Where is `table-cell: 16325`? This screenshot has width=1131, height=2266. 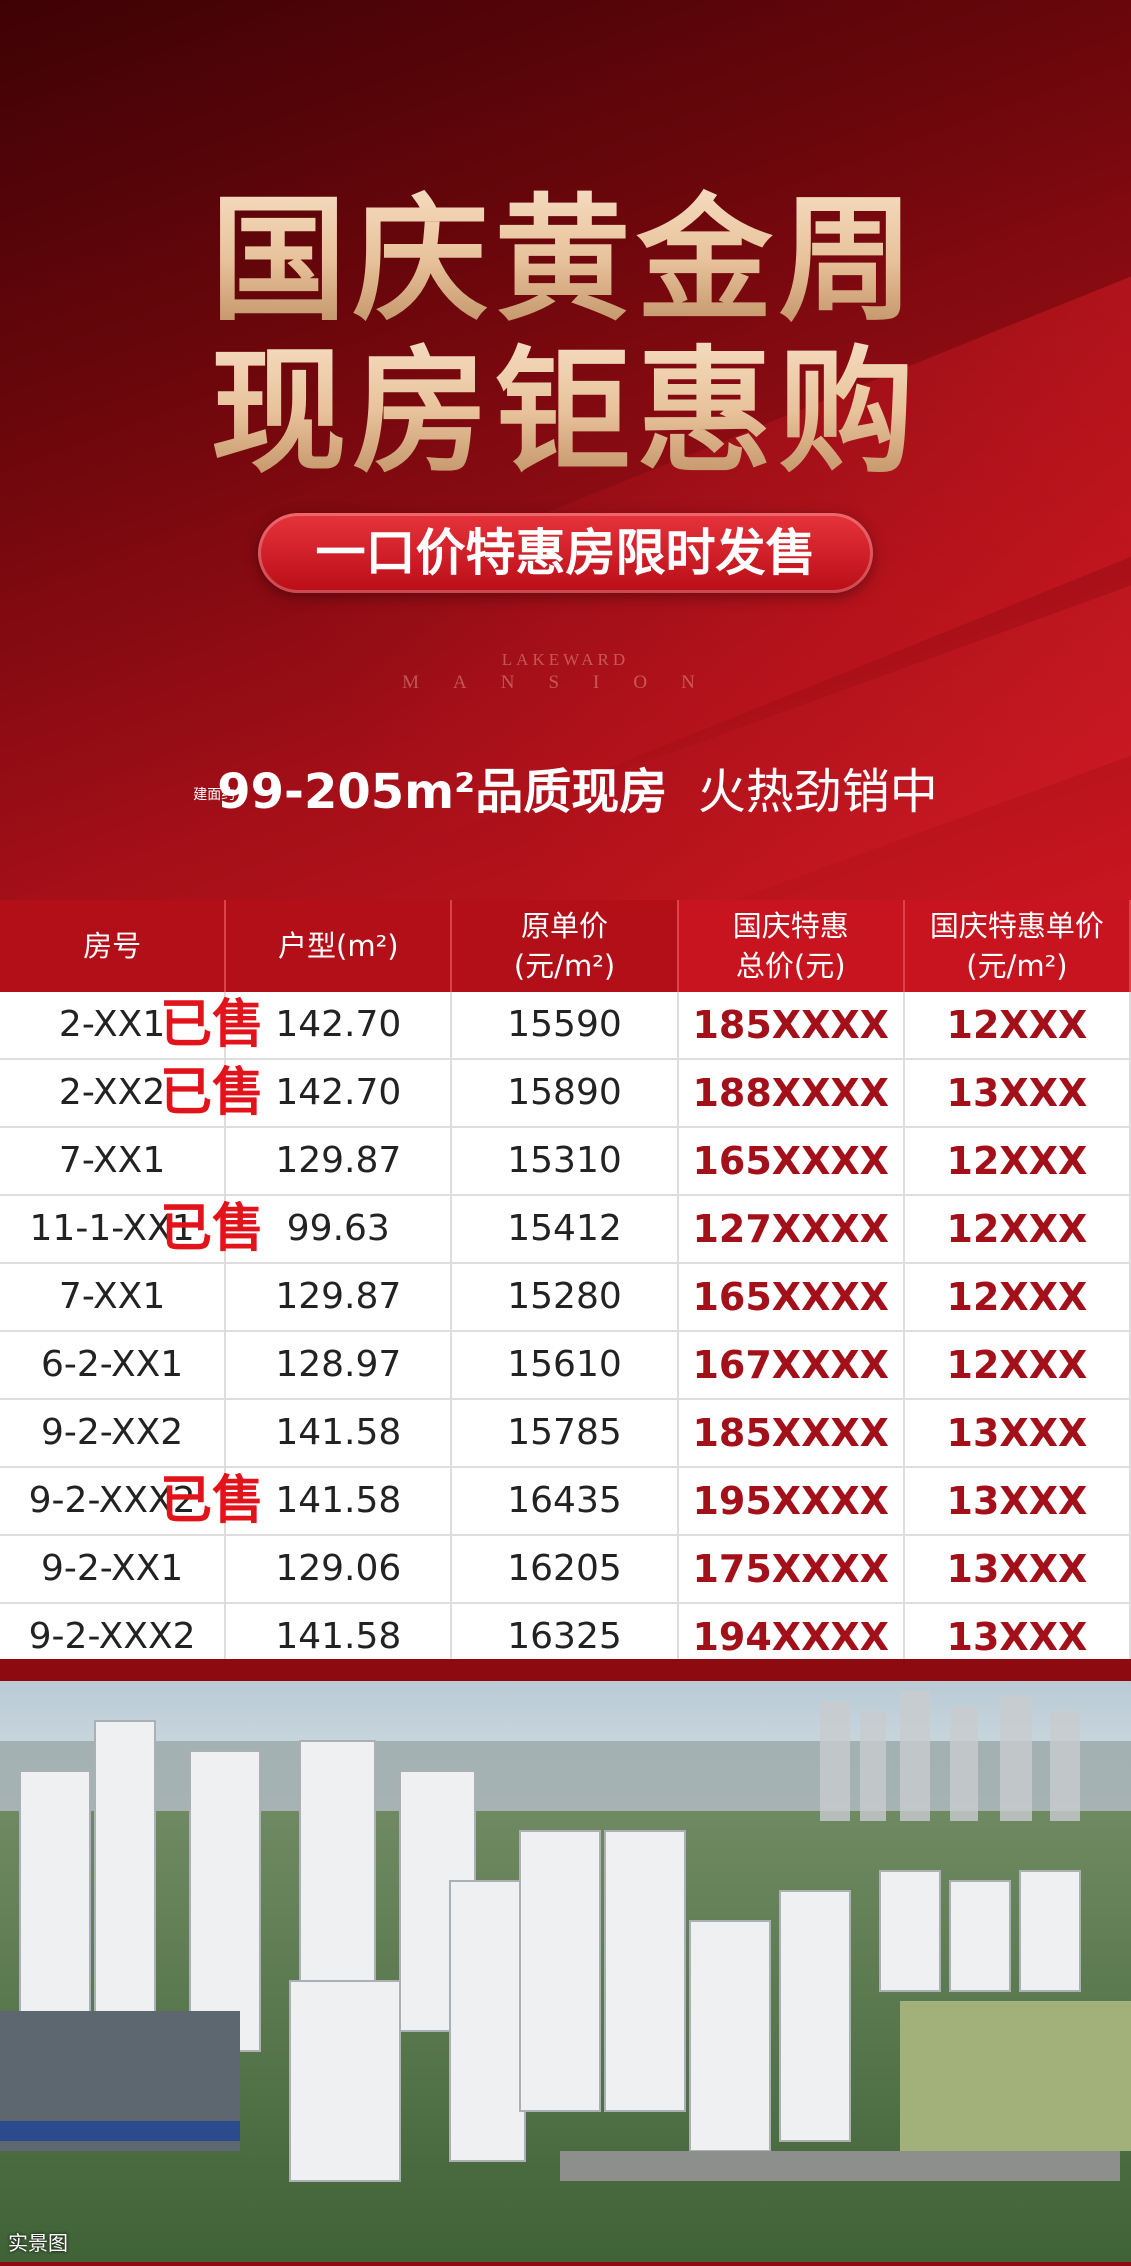 table-cell: 16325 is located at coordinates (565, 1637).